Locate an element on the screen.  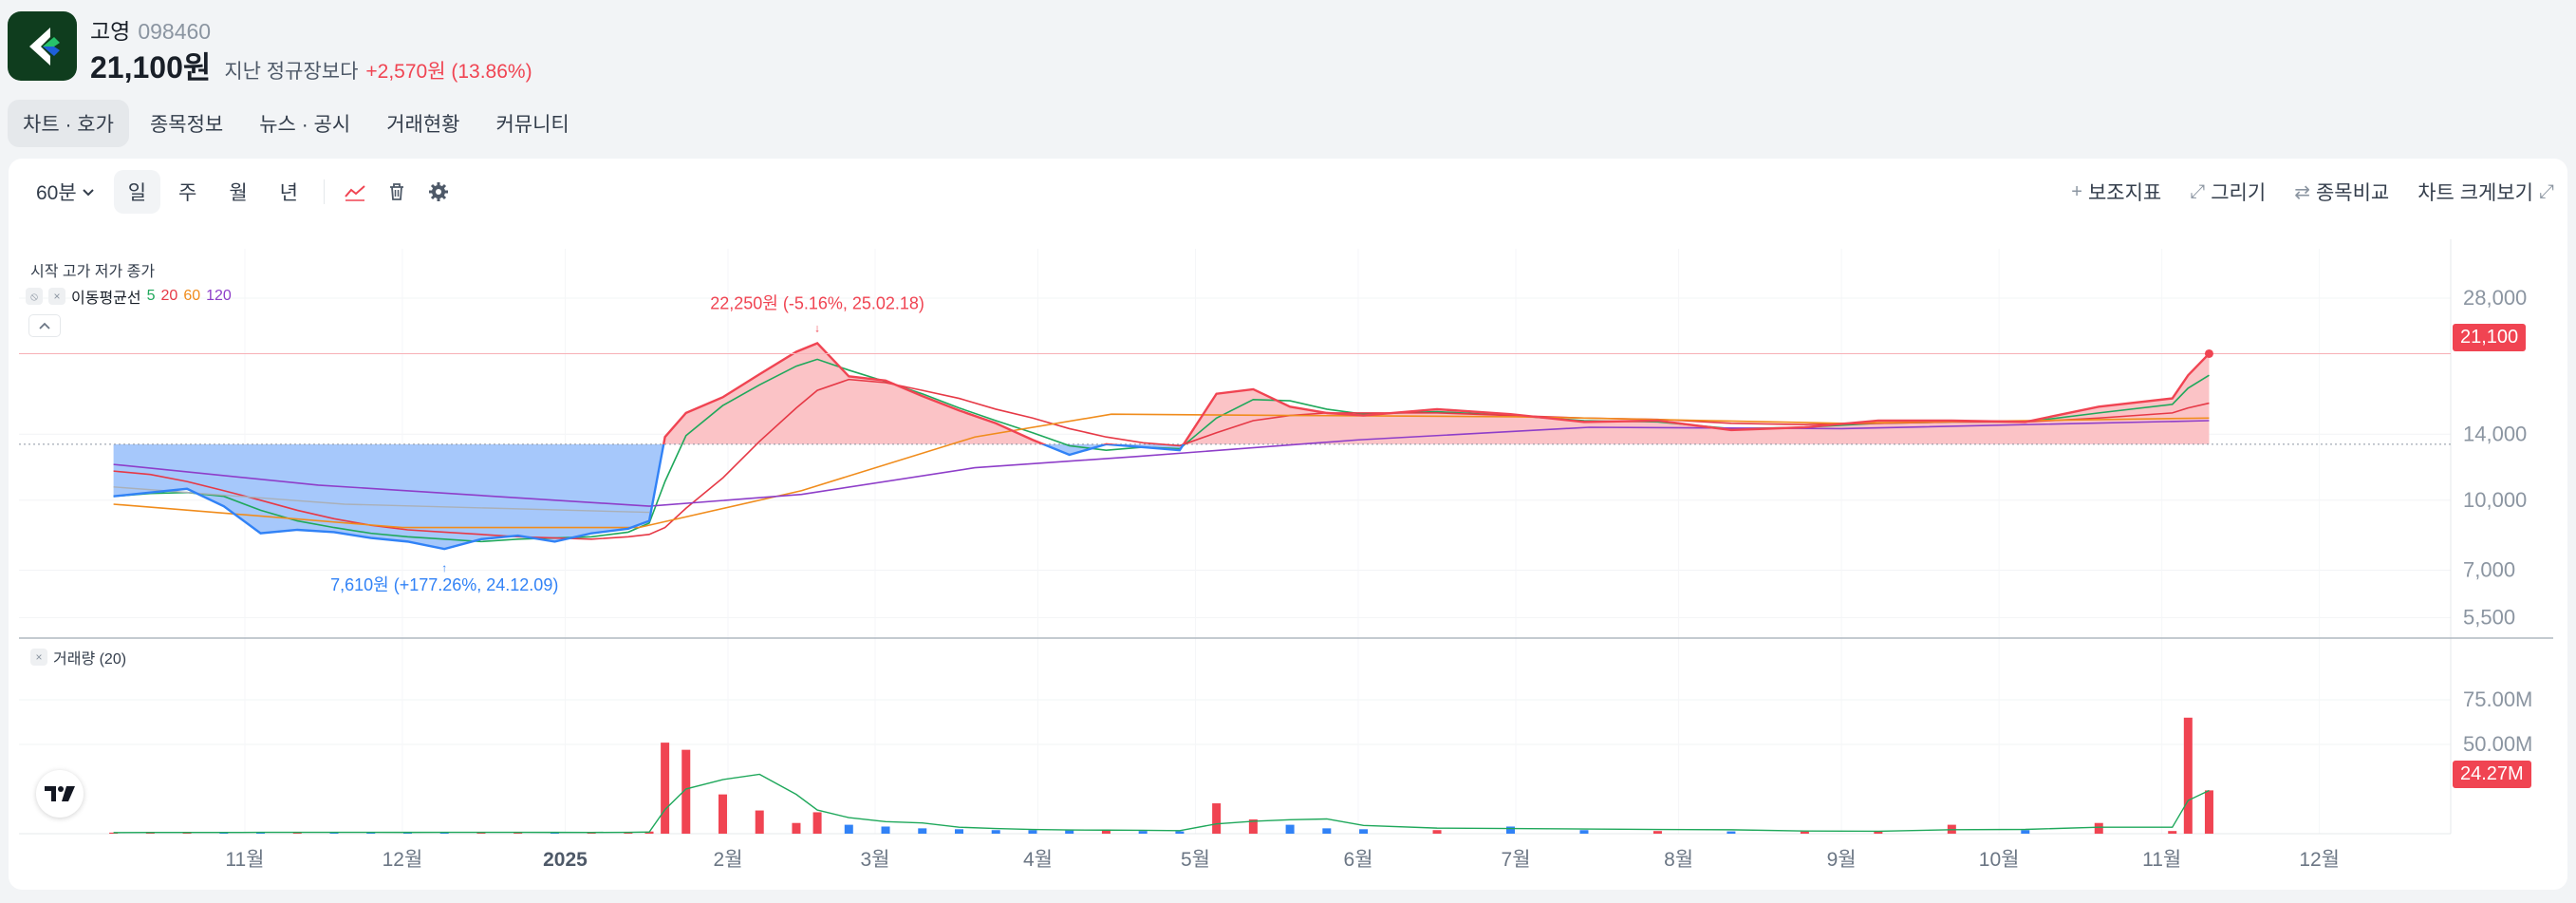
ma60-line is located at coordinates (1161, 471).